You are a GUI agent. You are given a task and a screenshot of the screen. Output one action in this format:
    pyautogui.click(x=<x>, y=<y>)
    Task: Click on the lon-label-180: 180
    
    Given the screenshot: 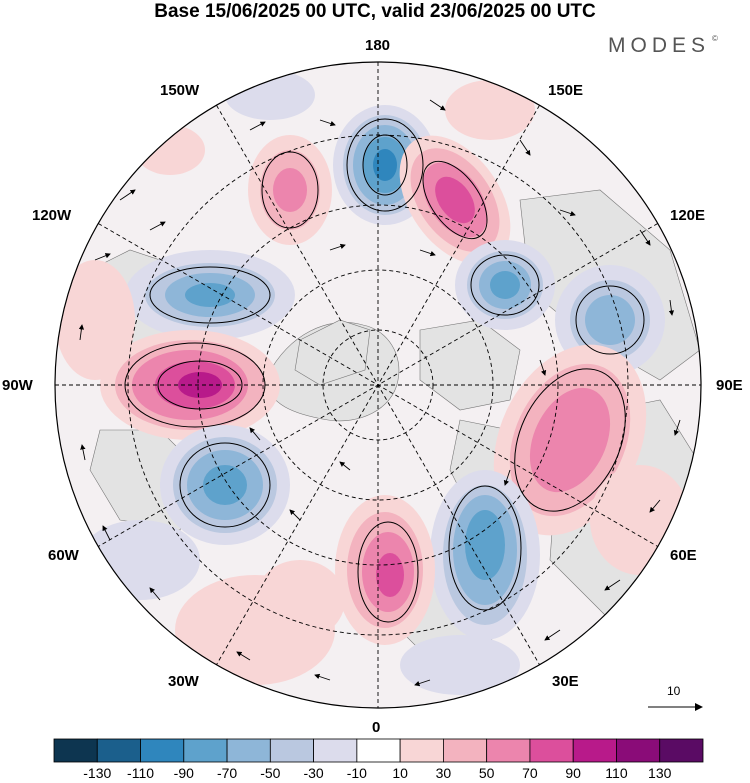 What is the action you would take?
    pyautogui.click(x=378, y=45)
    